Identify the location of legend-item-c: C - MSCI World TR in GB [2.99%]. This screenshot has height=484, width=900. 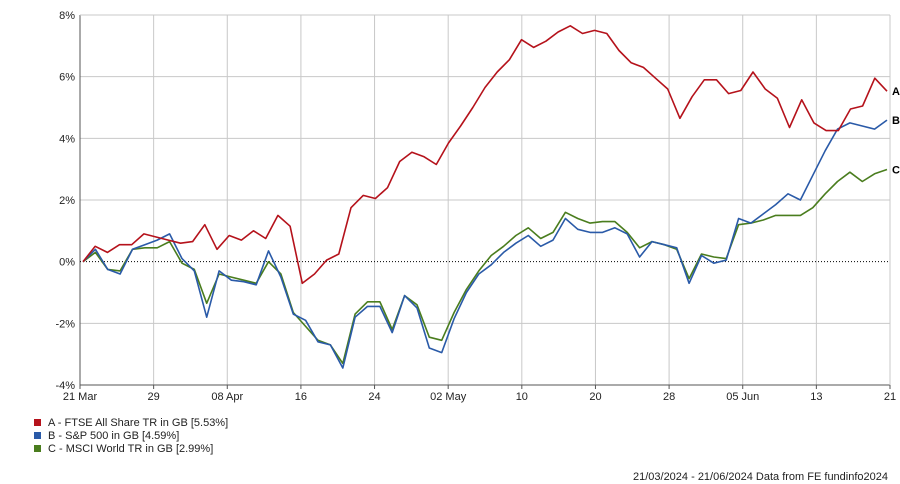
(131, 448).